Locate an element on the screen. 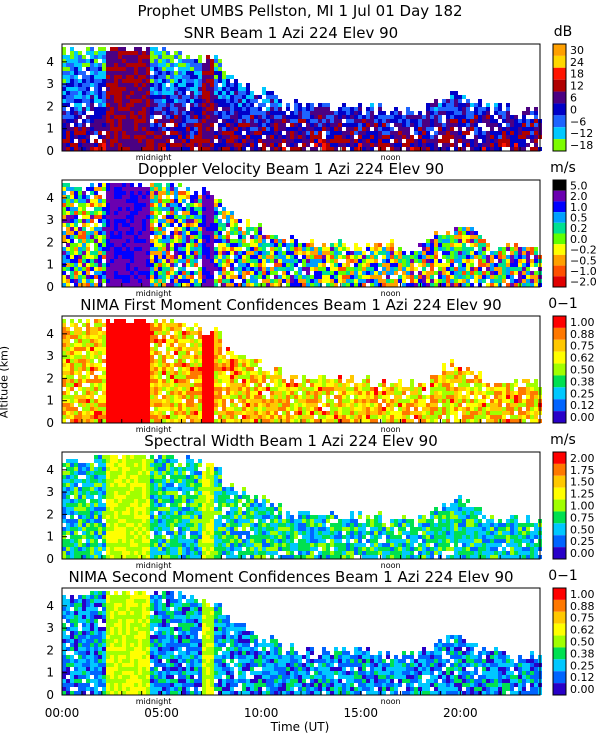  colorbar-unit: m/s is located at coordinates (563, 440).